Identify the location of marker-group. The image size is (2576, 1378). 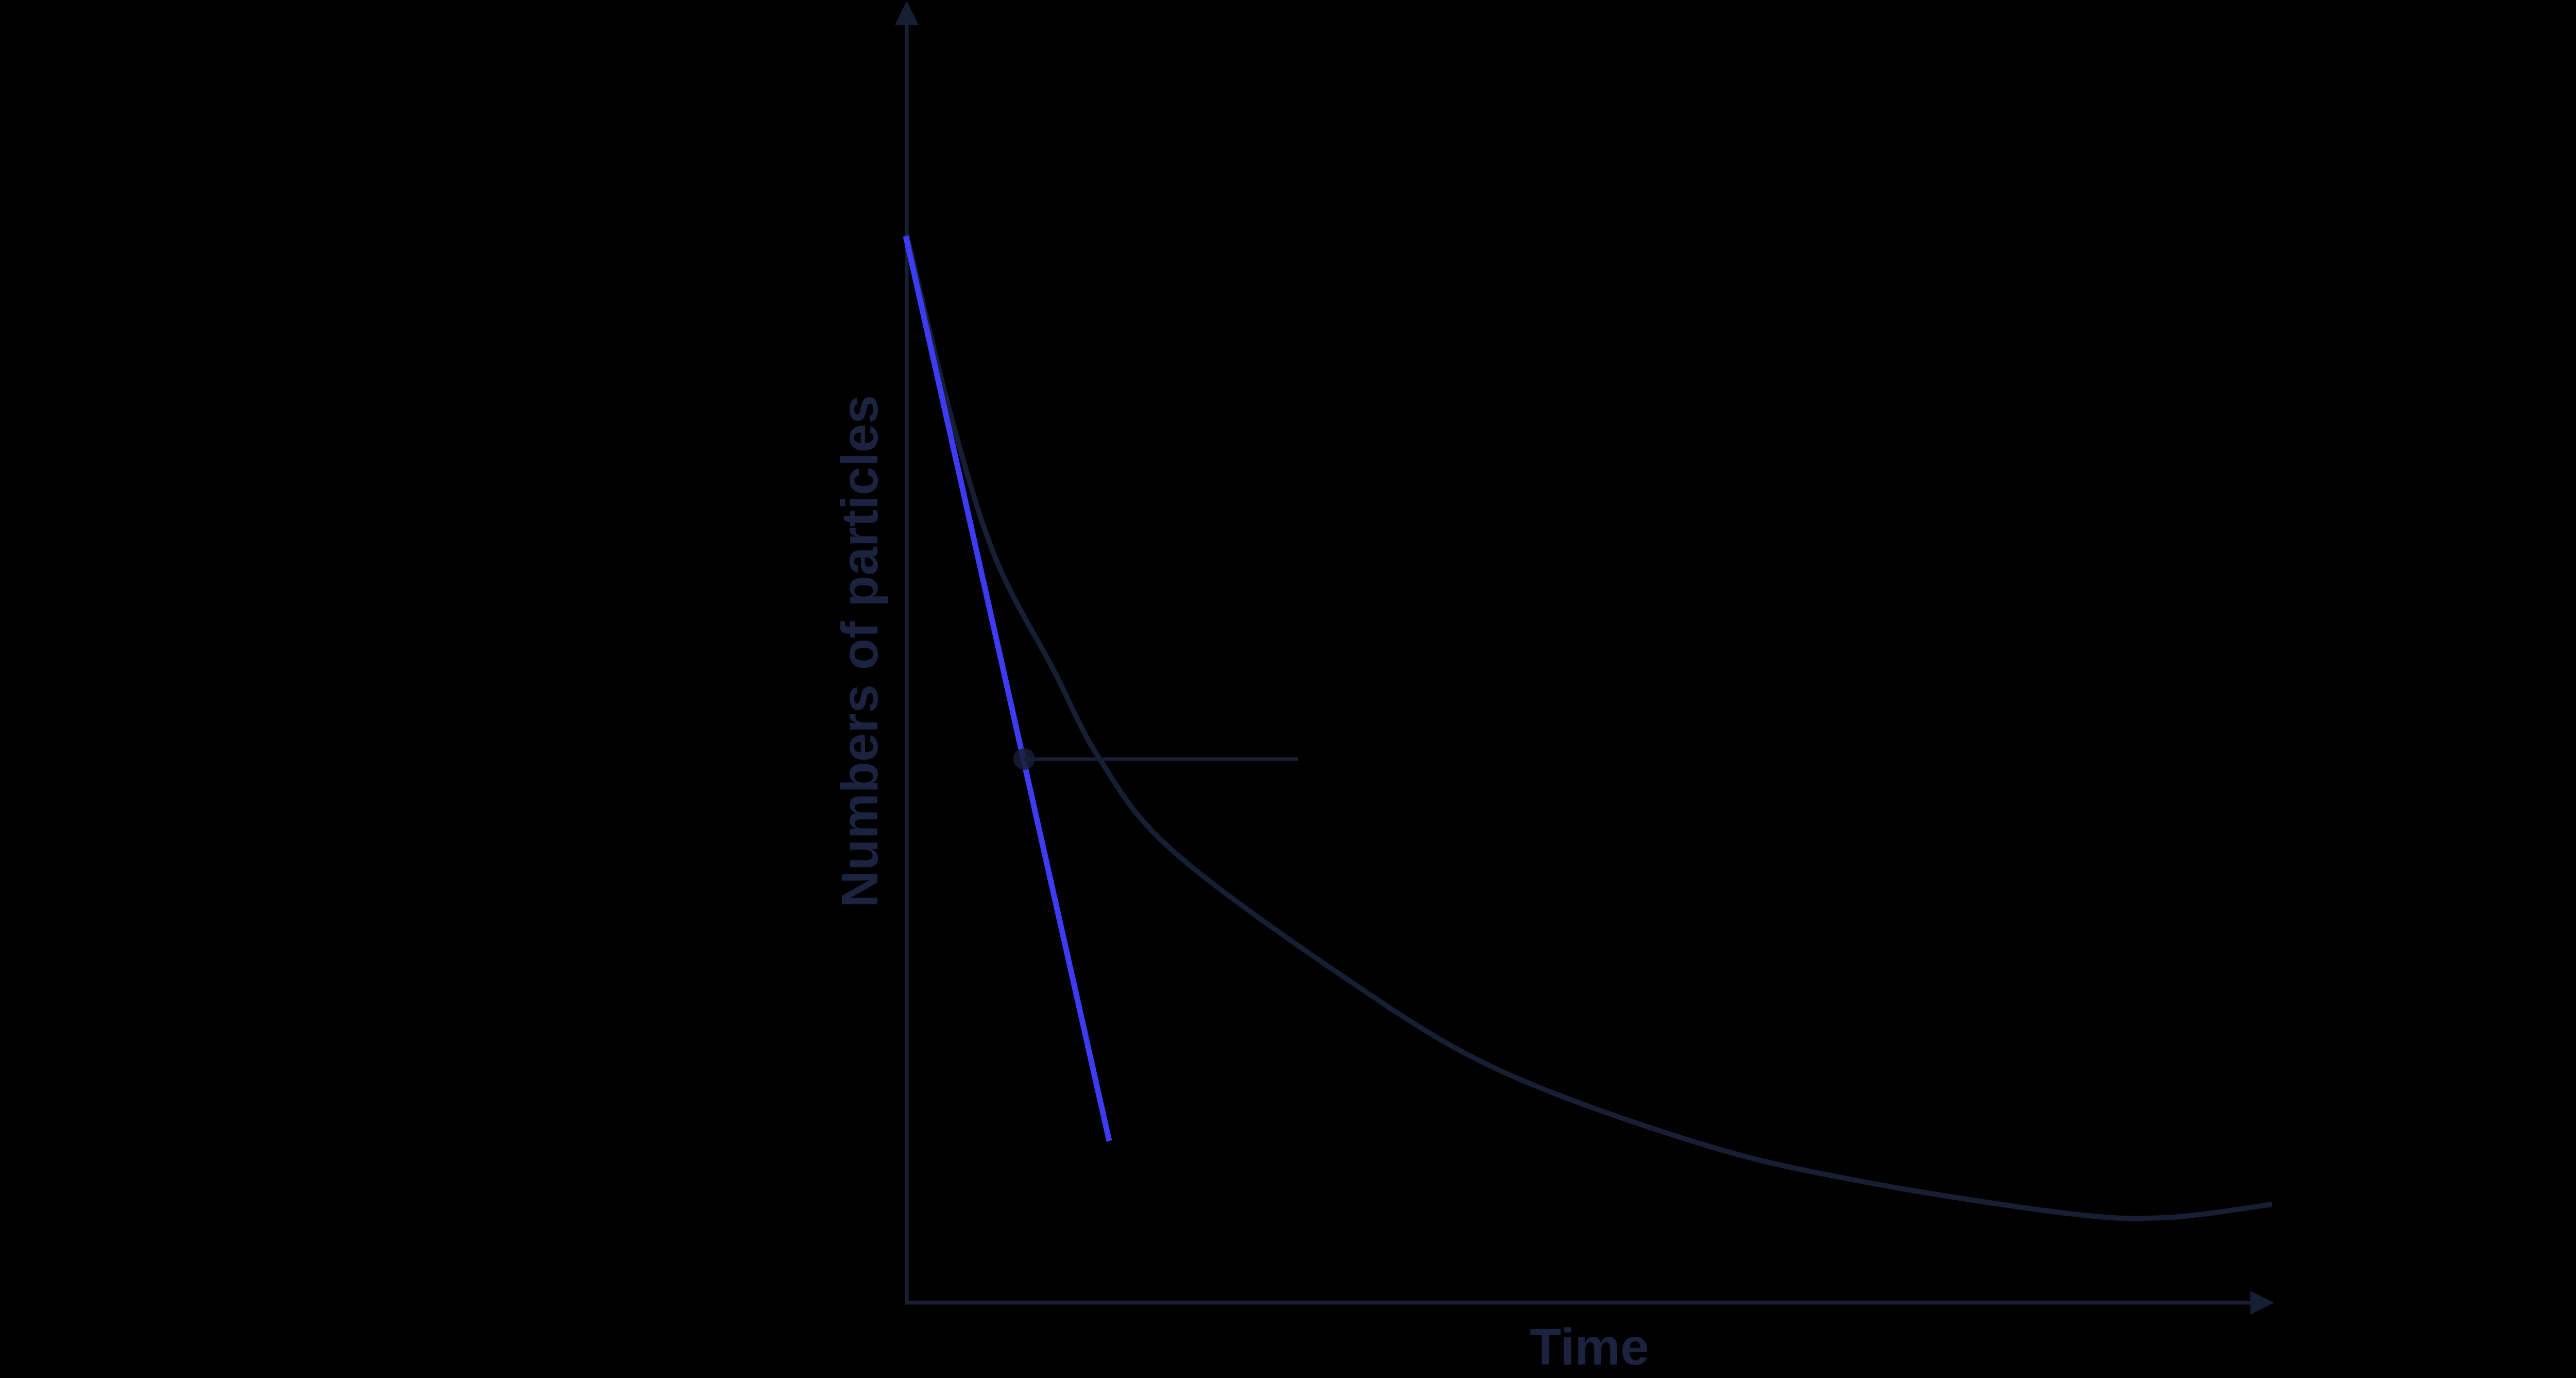
(1024, 759).